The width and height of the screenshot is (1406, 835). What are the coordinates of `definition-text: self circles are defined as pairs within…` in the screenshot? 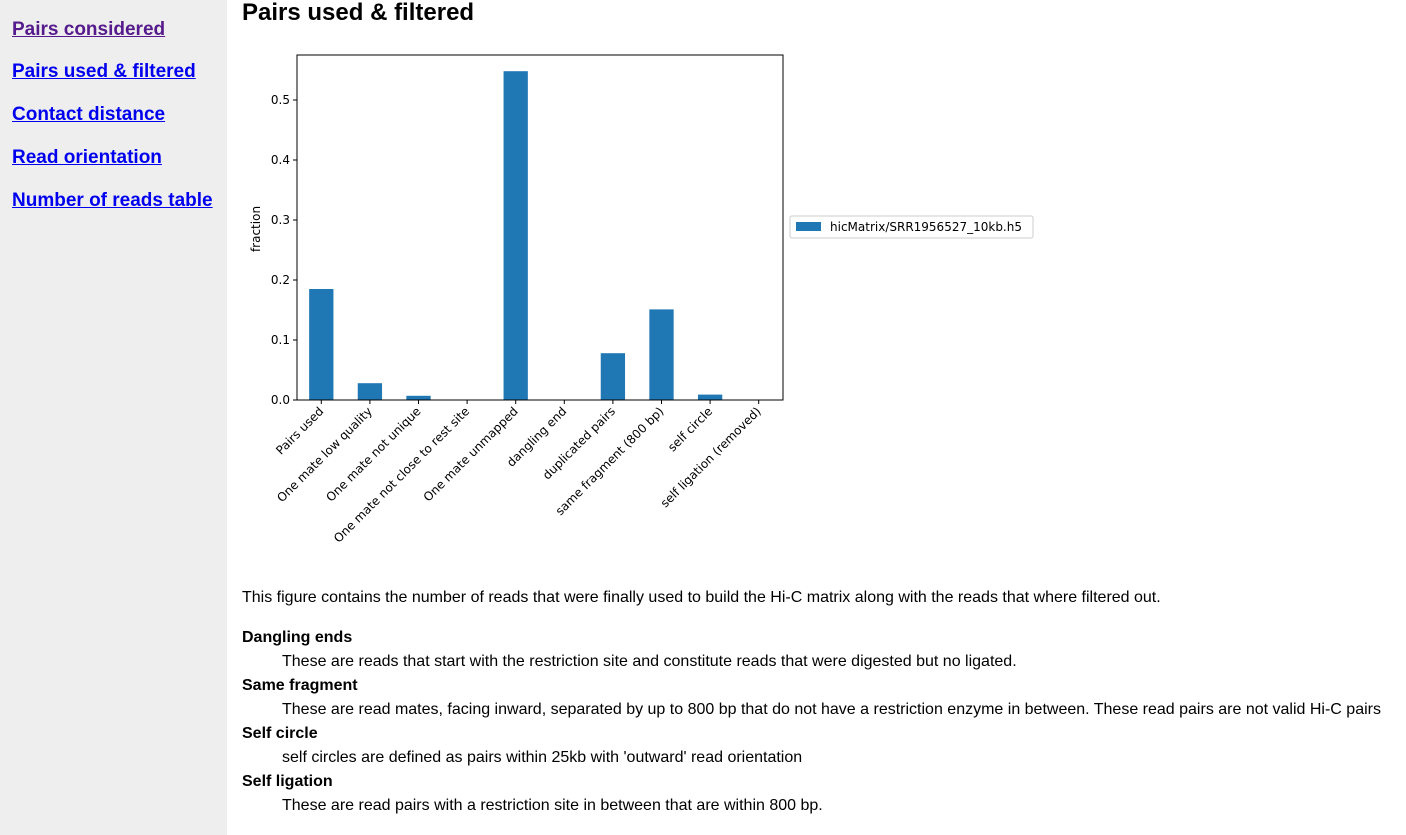 It's located at (542, 757).